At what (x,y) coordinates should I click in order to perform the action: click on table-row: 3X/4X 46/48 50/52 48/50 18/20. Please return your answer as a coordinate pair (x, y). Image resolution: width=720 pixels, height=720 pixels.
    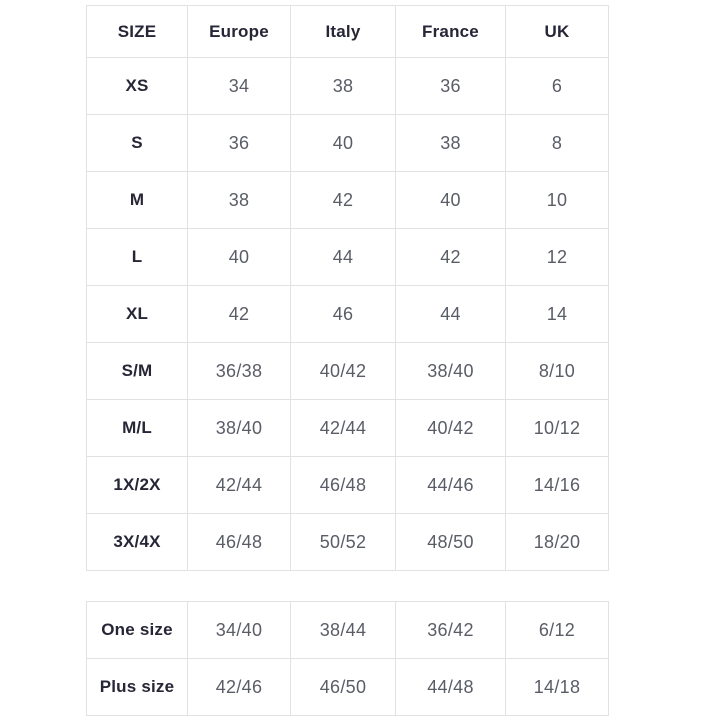
    Looking at the image, I should click on (347, 542).